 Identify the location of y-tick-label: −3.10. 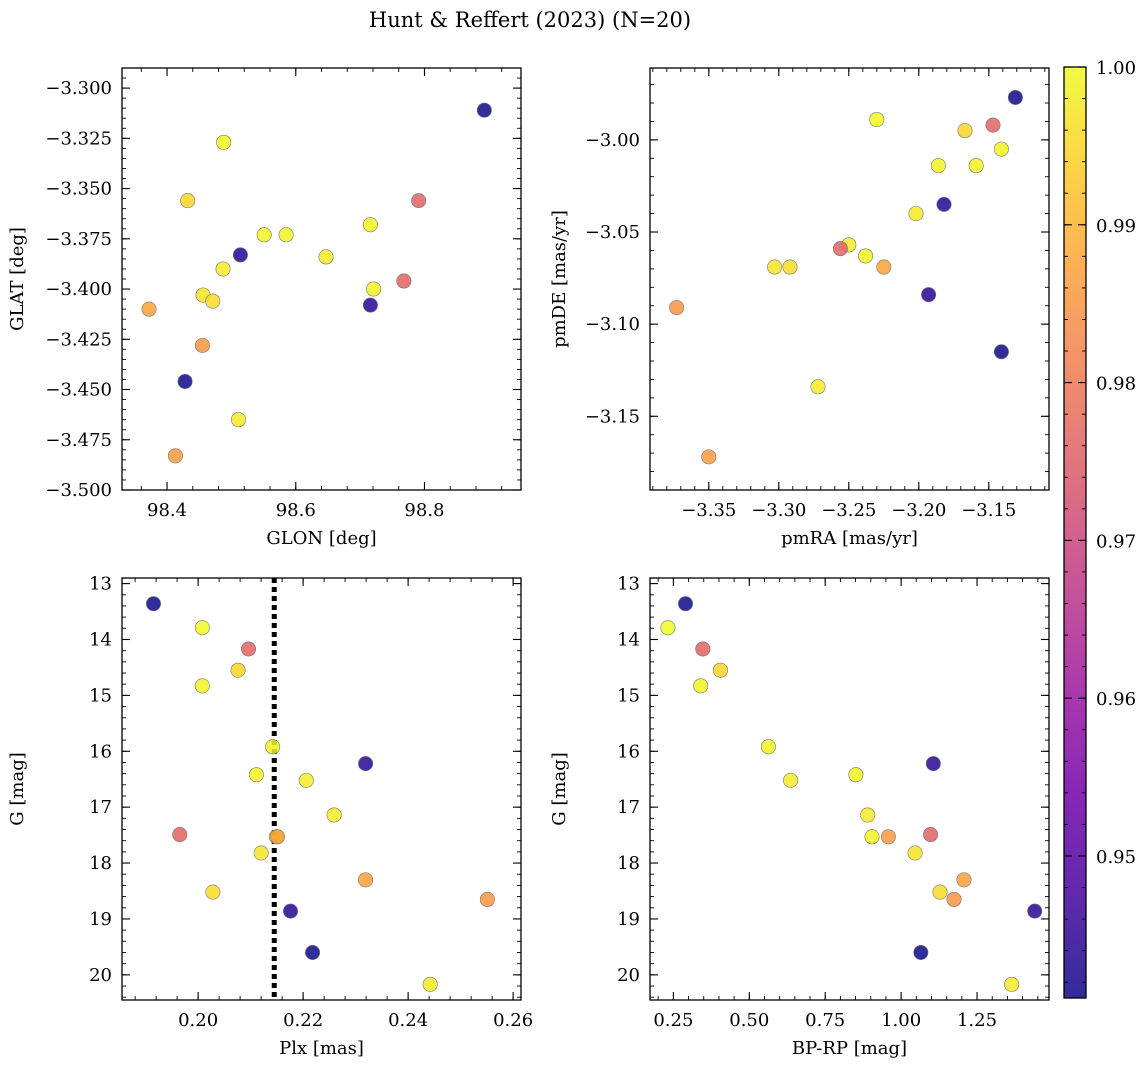
(612, 324).